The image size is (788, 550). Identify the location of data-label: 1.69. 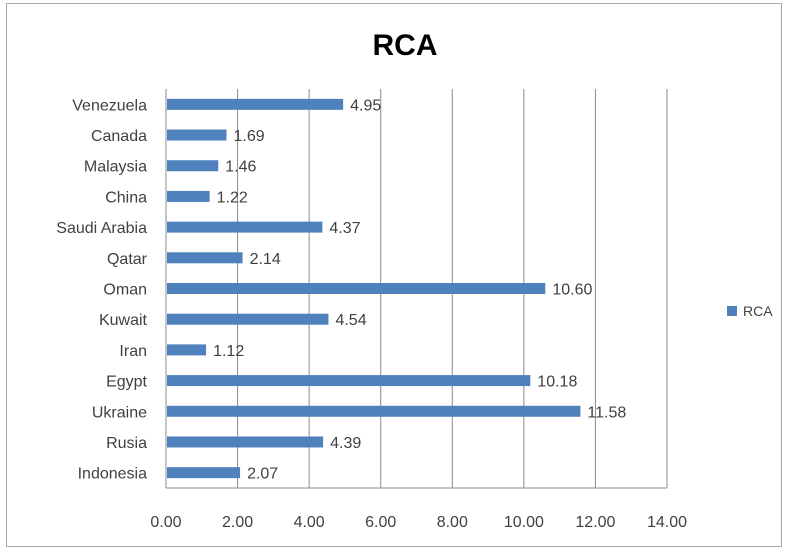
(248, 136).